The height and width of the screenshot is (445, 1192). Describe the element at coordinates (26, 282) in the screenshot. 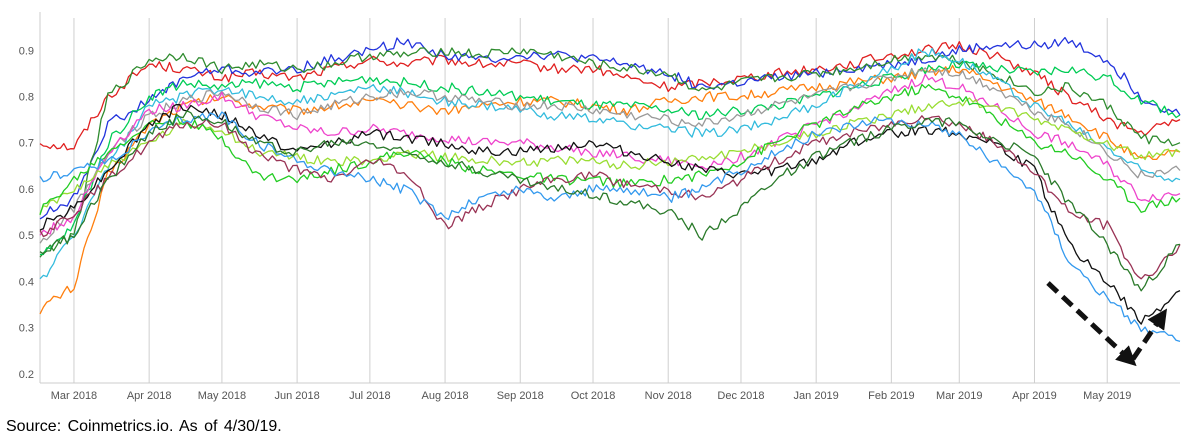

I see `y-tick-label: 0.4` at that location.